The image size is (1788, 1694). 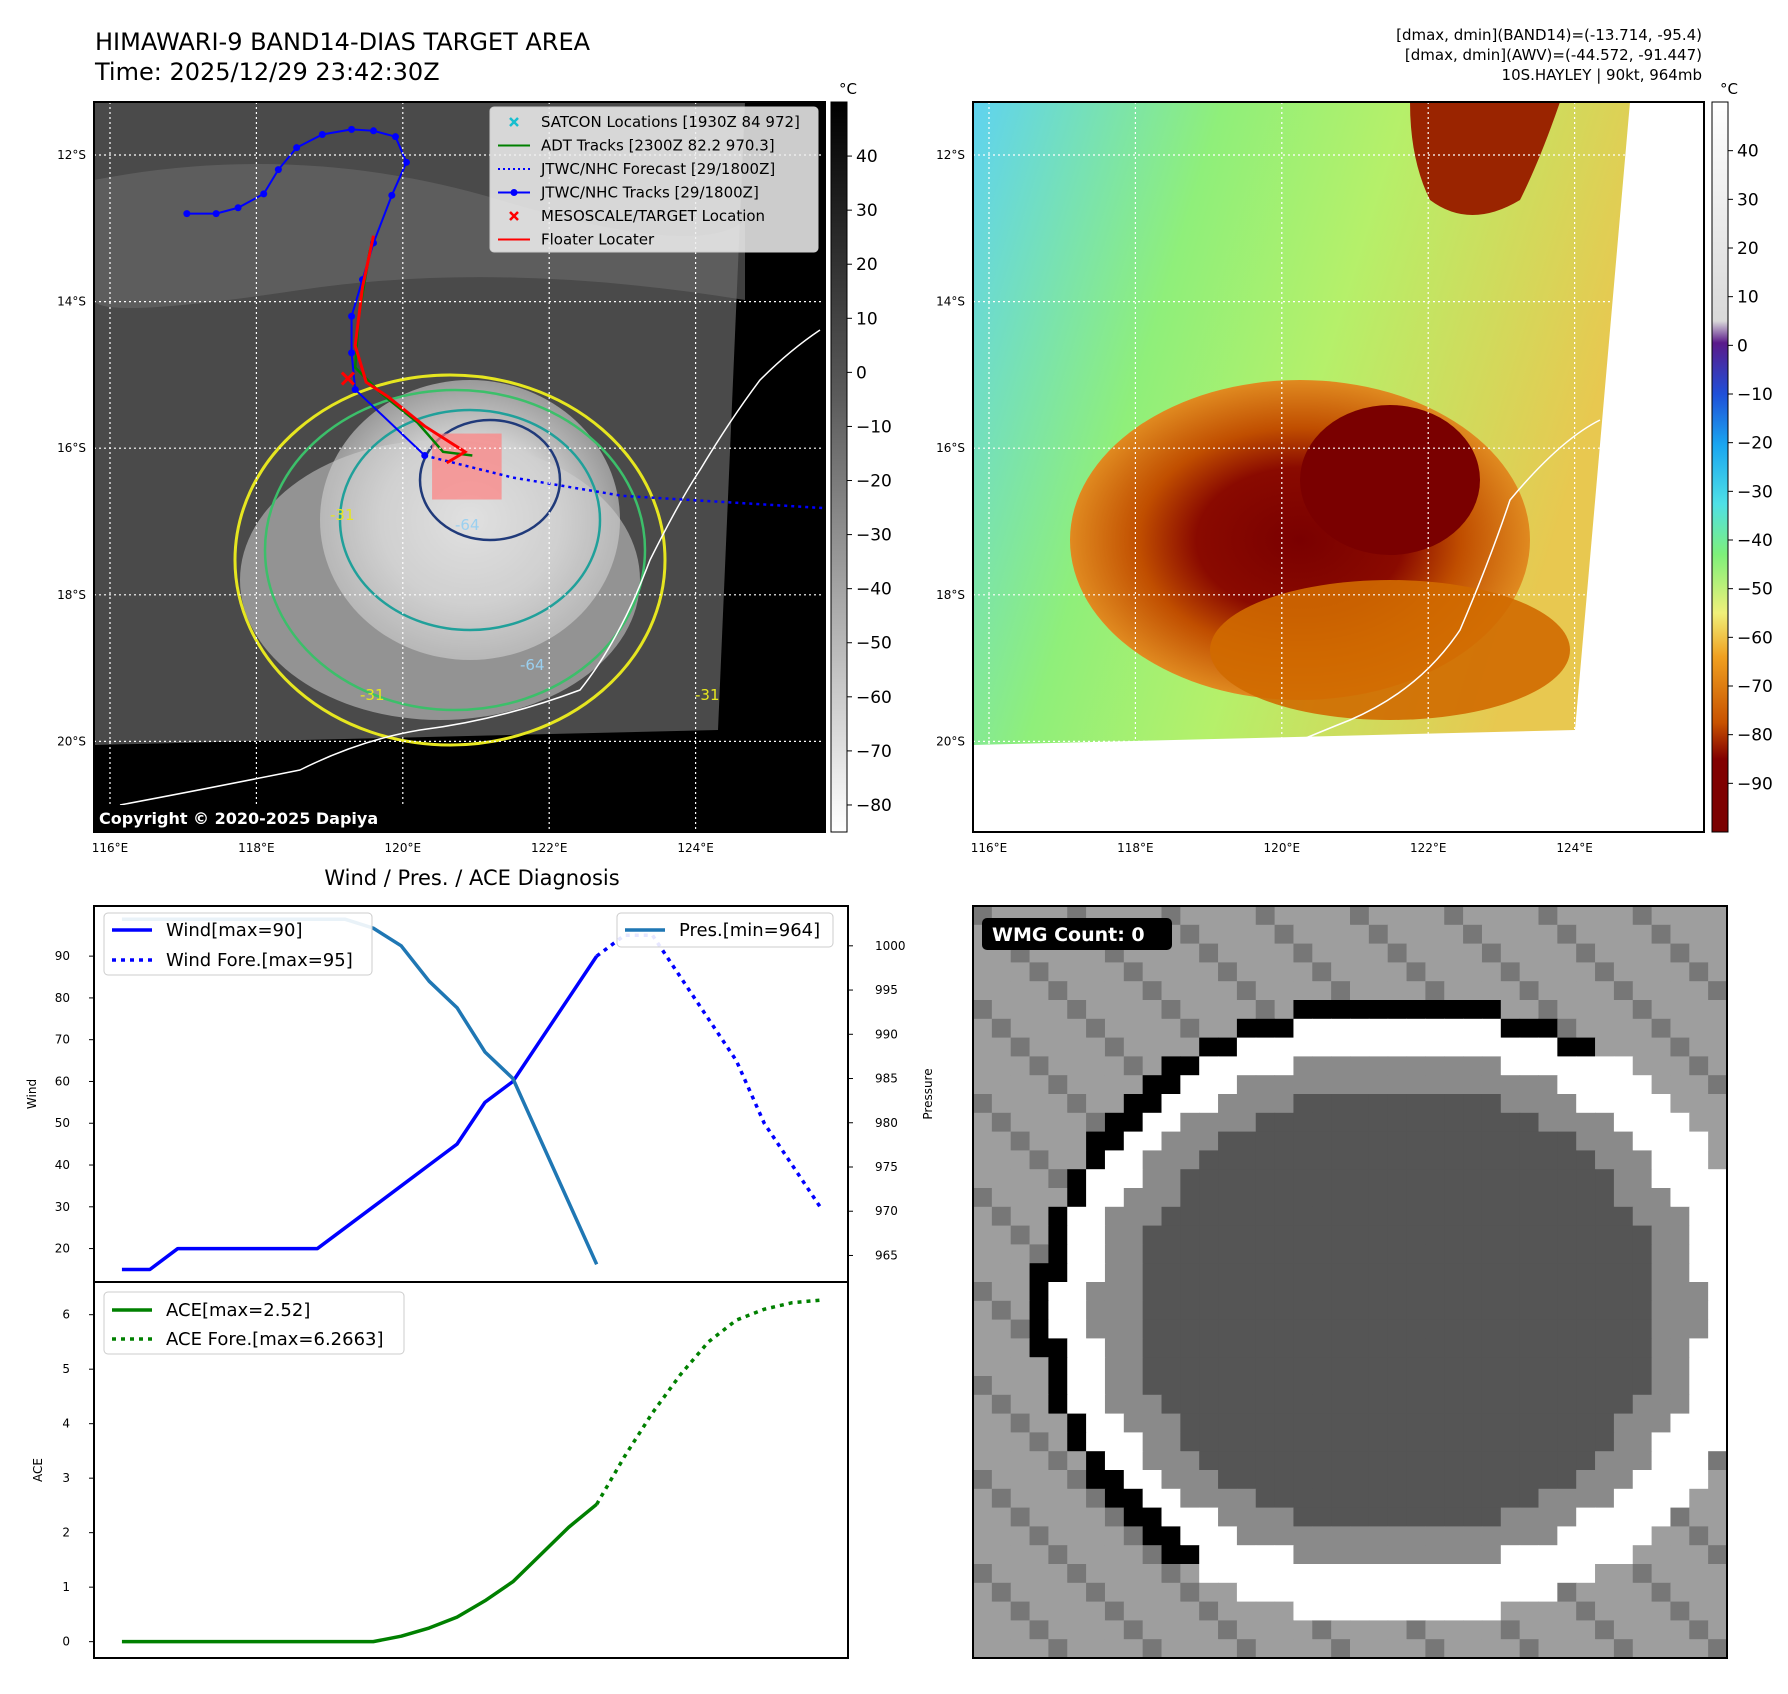 I want to click on best-track-point, so click(x=392, y=195).